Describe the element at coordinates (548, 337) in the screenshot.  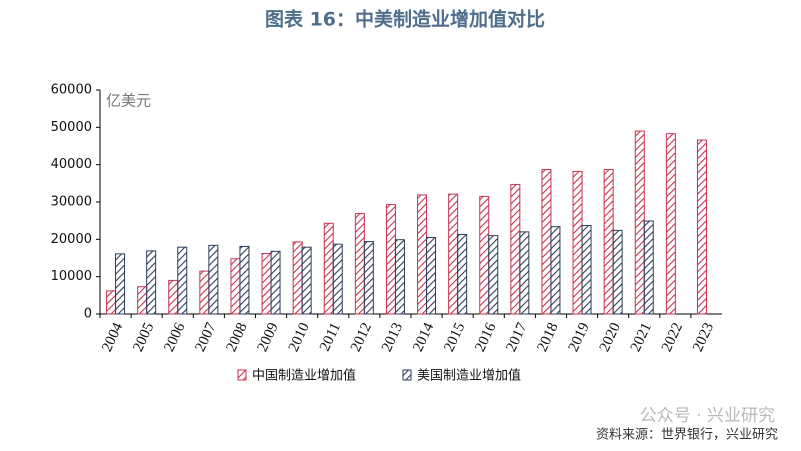
I see `x-tick-label: 2018` at that location.